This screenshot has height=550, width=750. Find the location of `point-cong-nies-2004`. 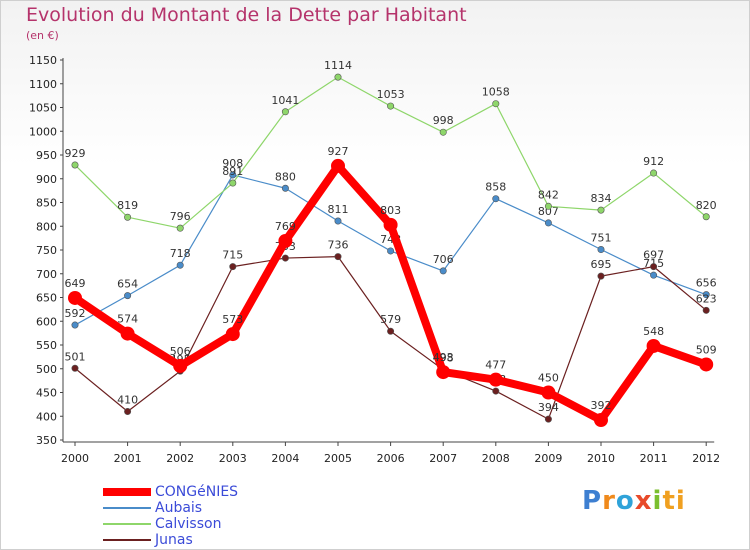

point-cong-nies-2004 is located at coordinates (285, 240).